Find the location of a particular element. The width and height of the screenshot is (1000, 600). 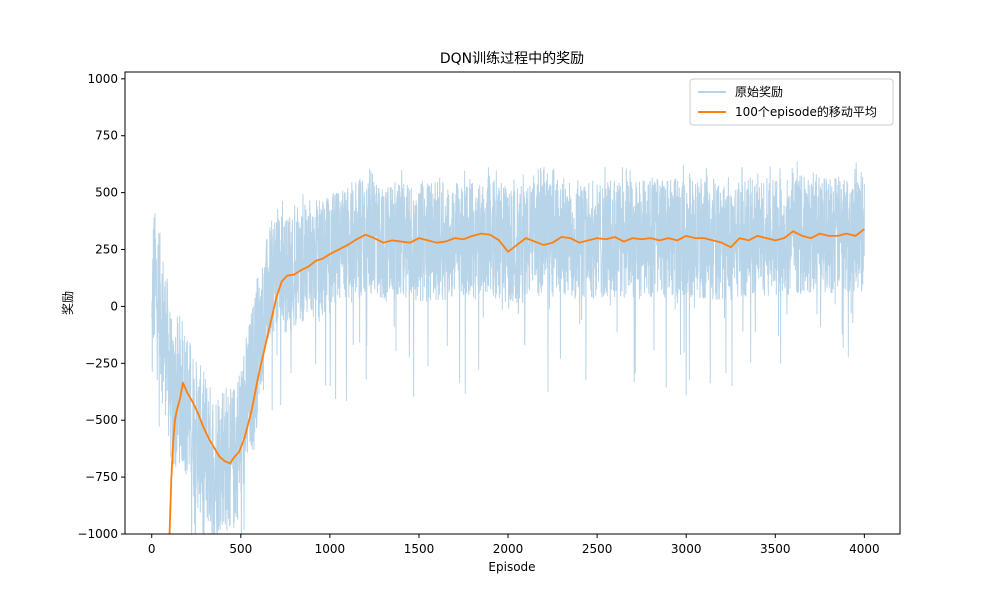

x-tick-label: 3000 is located at coordinates (686, 549).